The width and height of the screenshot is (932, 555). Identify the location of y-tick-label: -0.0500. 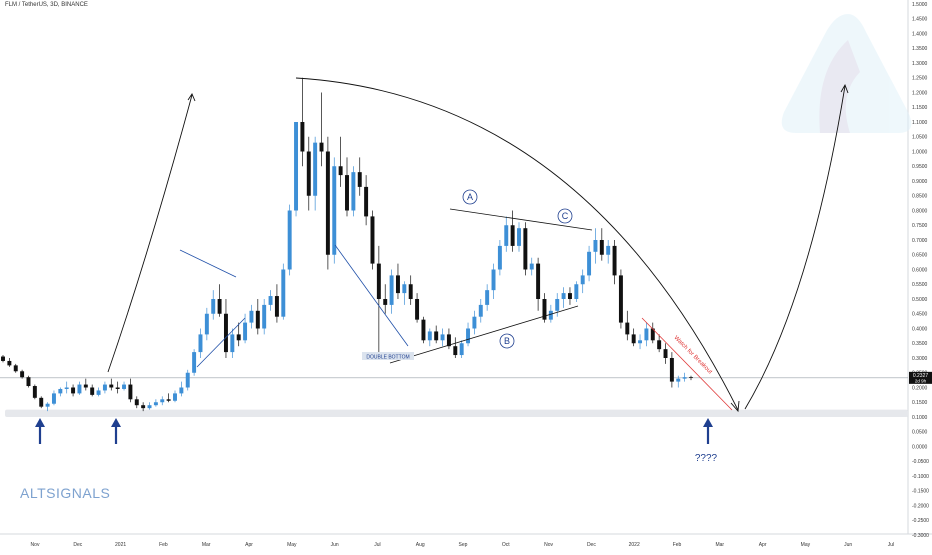
(920, 462).